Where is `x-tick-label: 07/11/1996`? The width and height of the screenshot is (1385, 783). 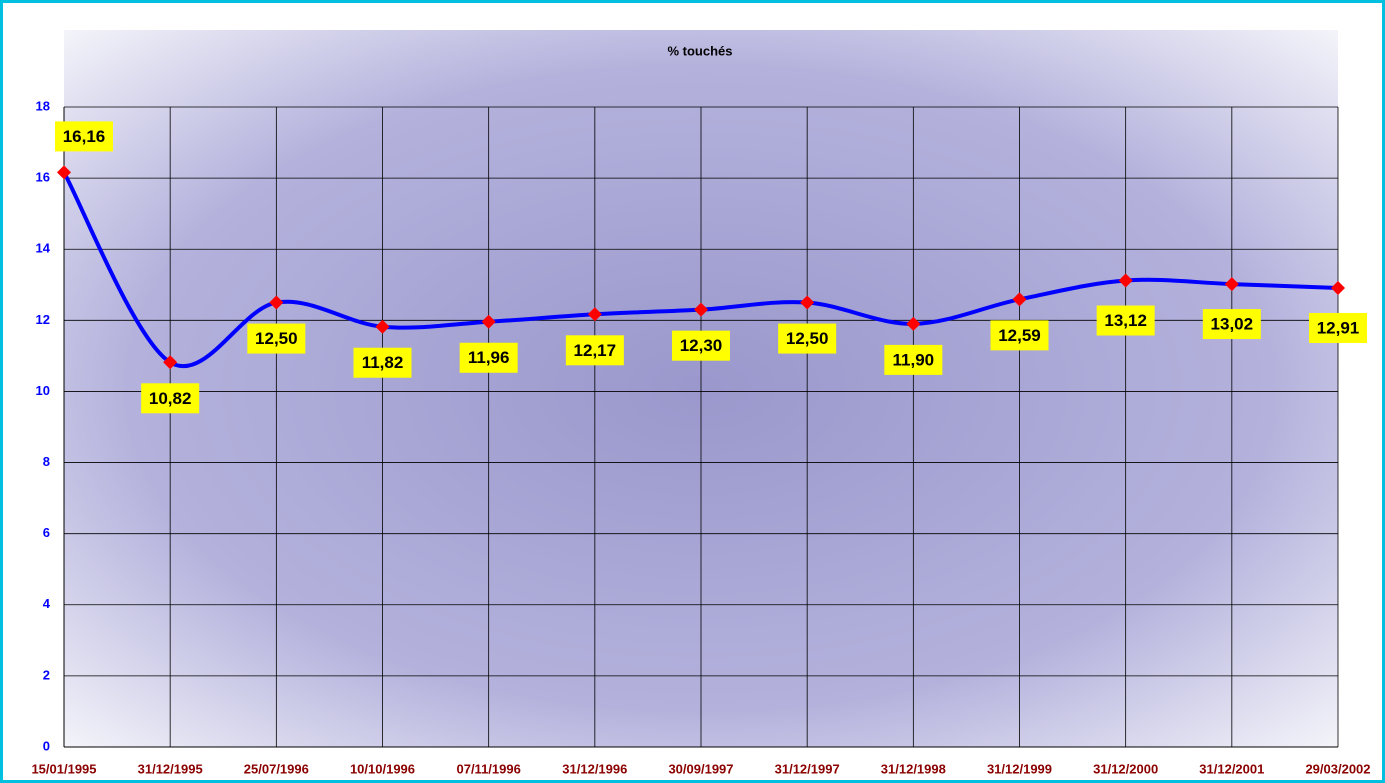
x-tick-label: 07/11/1996 is located at coordinates (488, 768).